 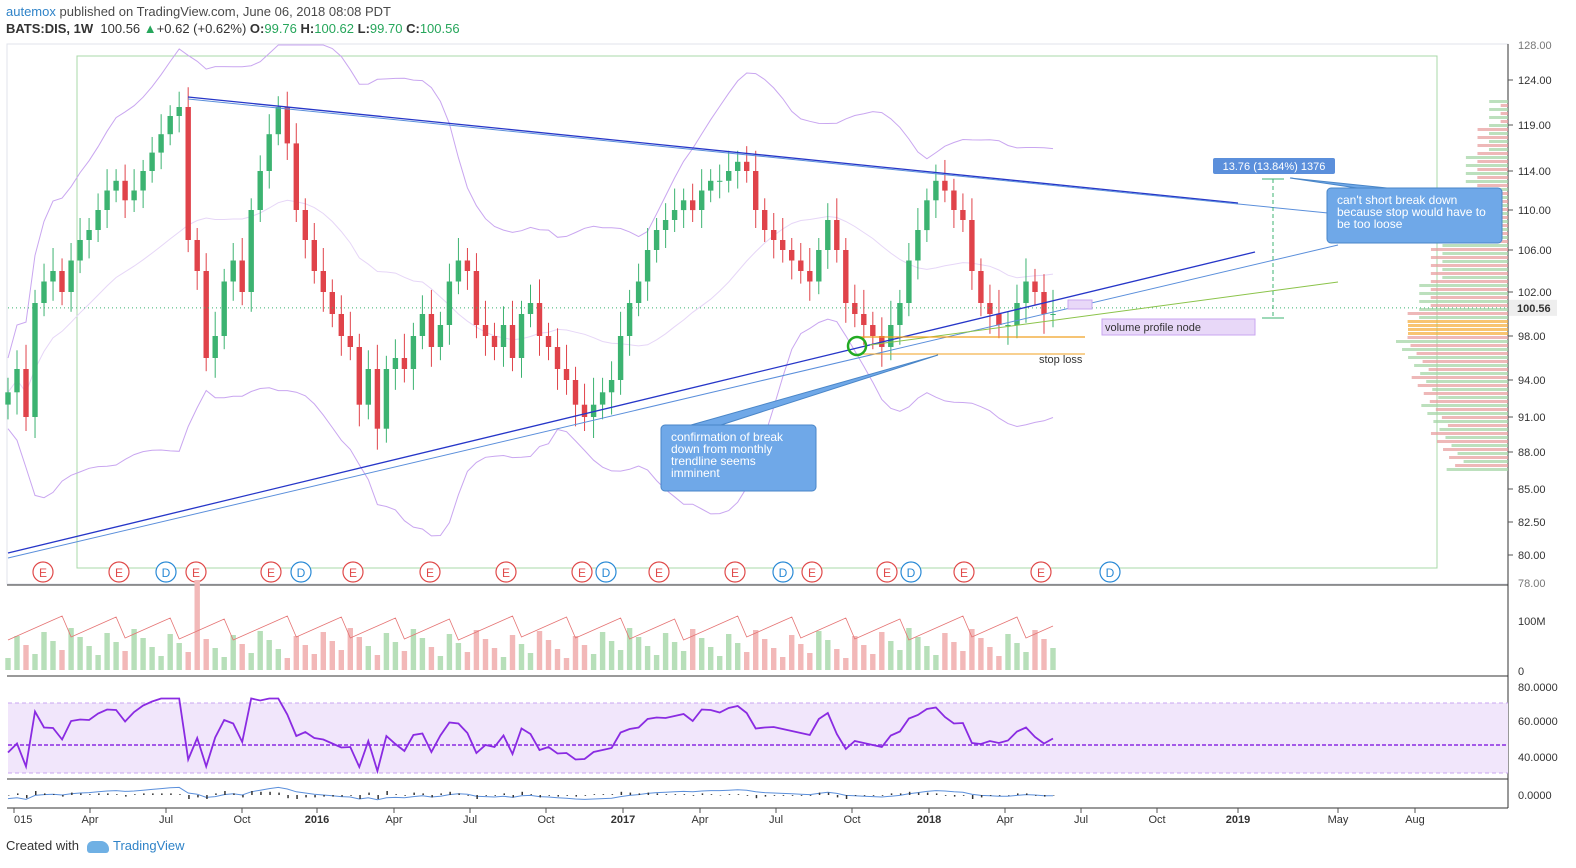 What do you see at coordinates (783, 573) in the screenshot?
I see `event-marker-label: D` at bounding box center [783, 573].